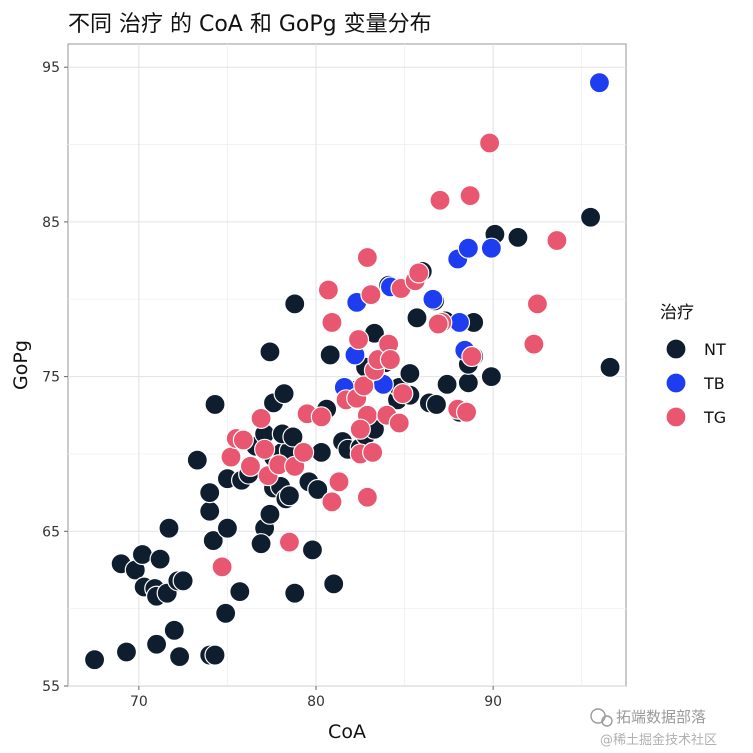 The height and width of the screenshot is (753, 753). I want to click on wechat-icon, so click(598, 716).